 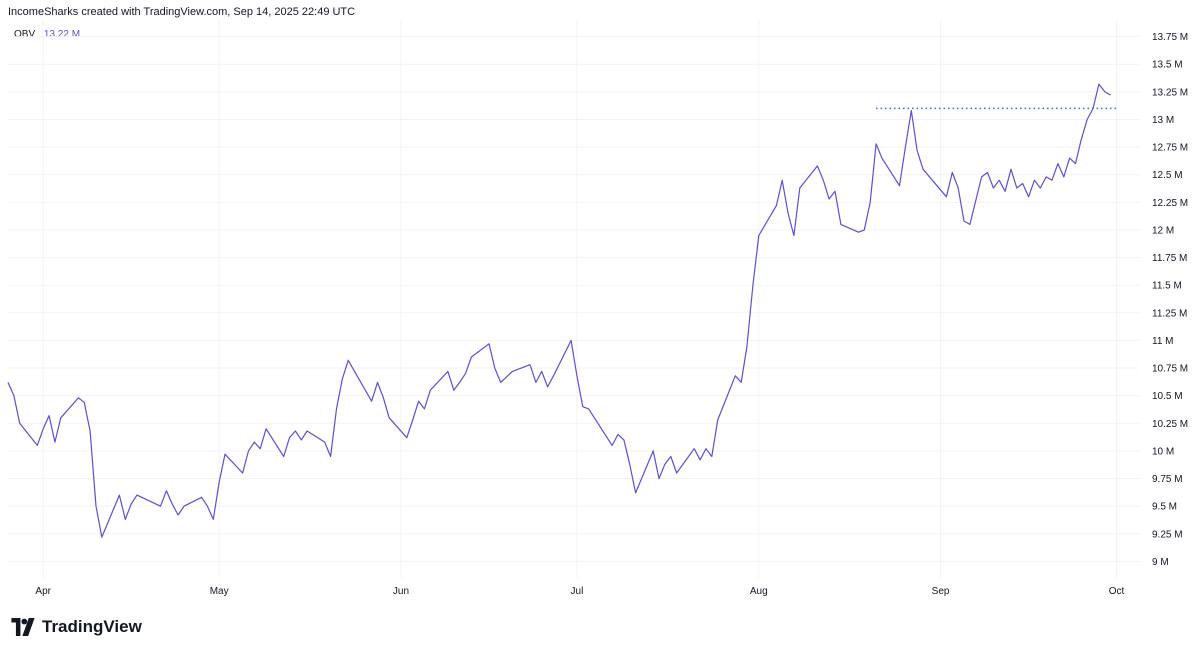 I want to click on y-tick-label: 10 M, so click(x=1163, y=451).